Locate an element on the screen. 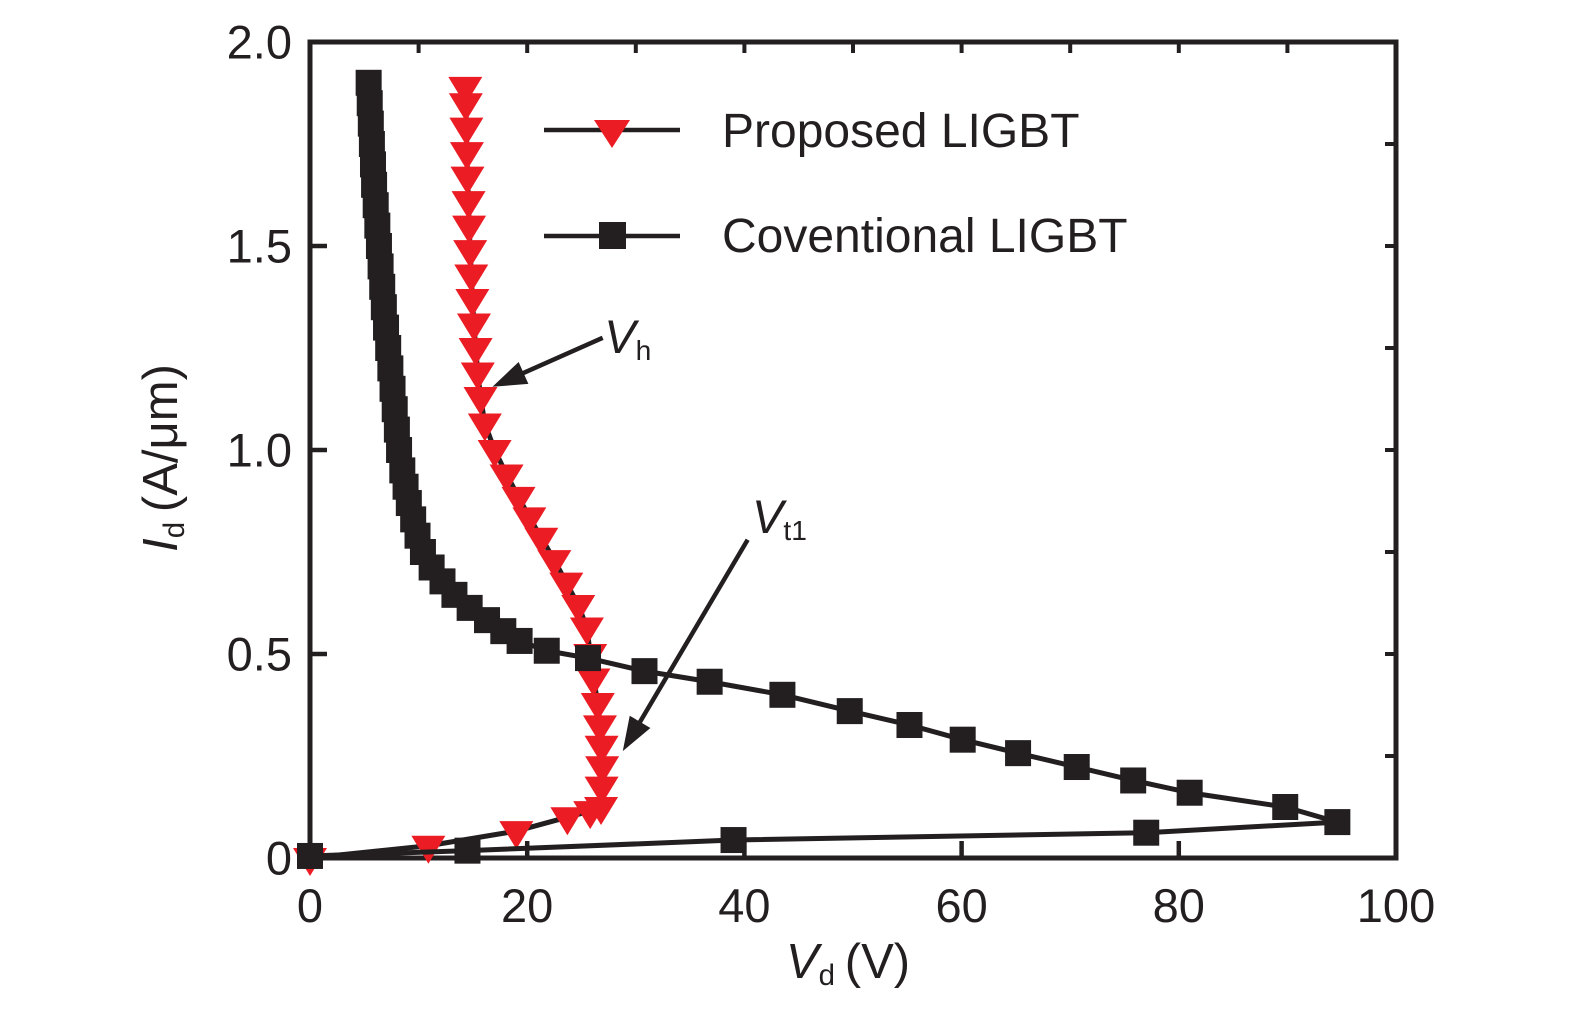 Image resolution: width=1578 pixels, height=1013 pixels. legend-item-conventional: Coventional LIGBT is located at coordinates (835, 236).